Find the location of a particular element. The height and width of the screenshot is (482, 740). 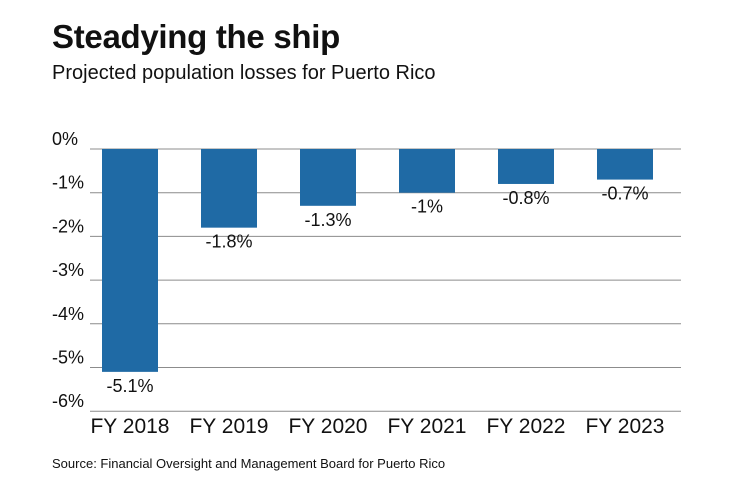

chart-title: Steadying the ship is located at coordinates (196, 36).